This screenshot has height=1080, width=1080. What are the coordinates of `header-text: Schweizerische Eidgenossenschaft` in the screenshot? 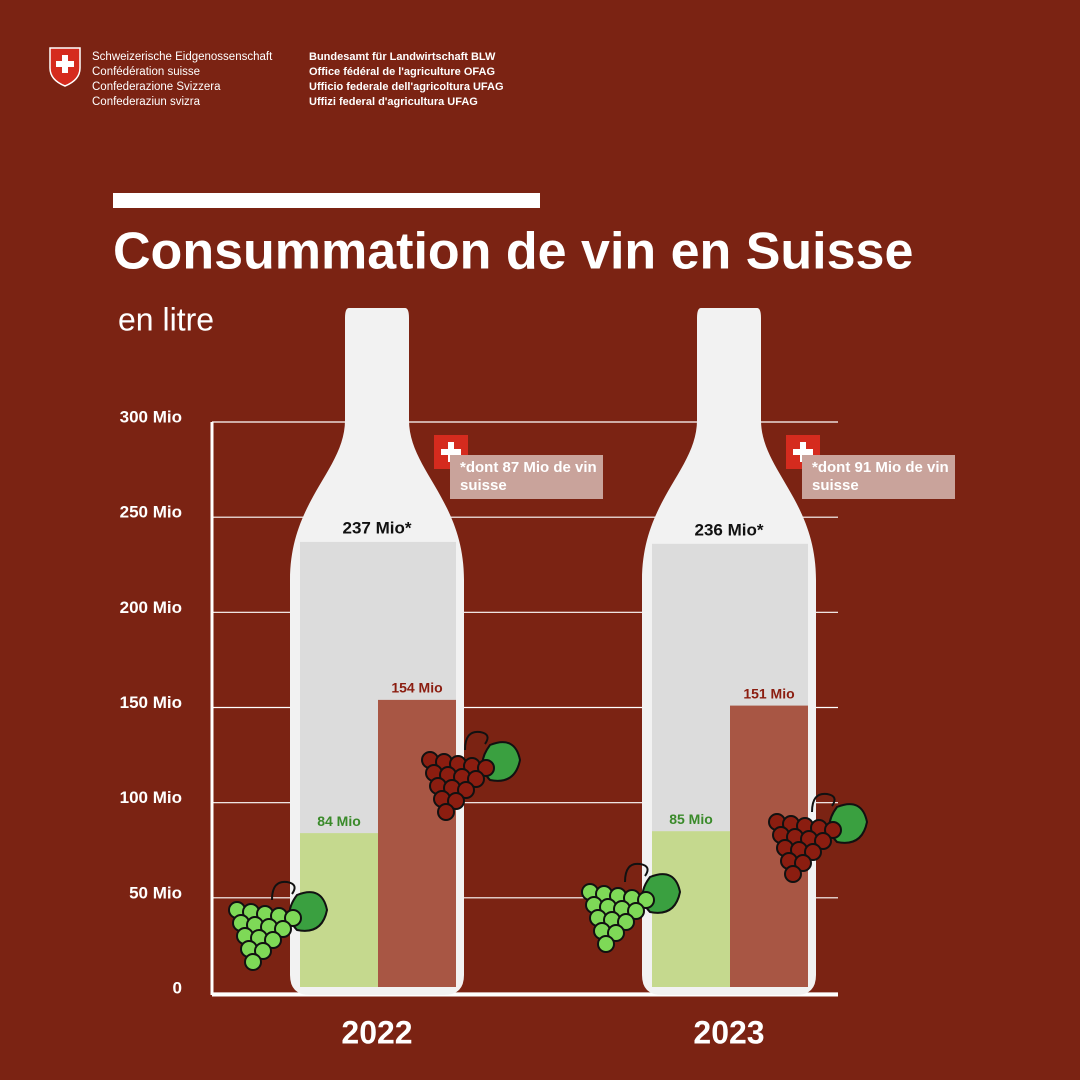 It's located at (182, 57).